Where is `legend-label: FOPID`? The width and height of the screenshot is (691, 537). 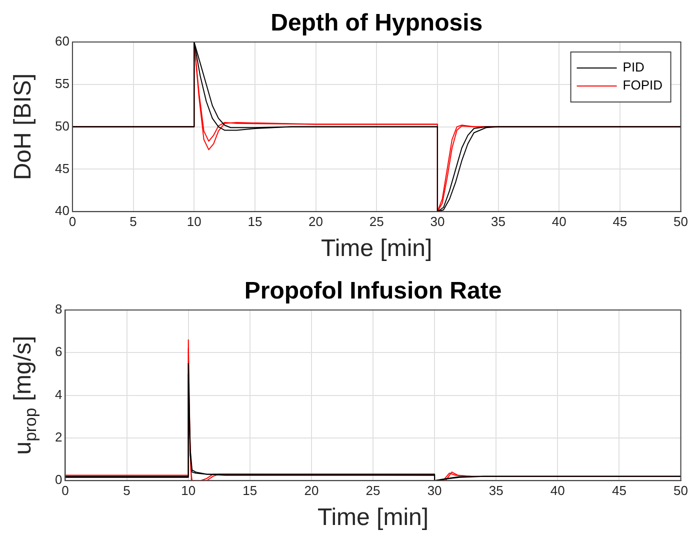 legend-label: FOPID is located at coordinates (642, 85).